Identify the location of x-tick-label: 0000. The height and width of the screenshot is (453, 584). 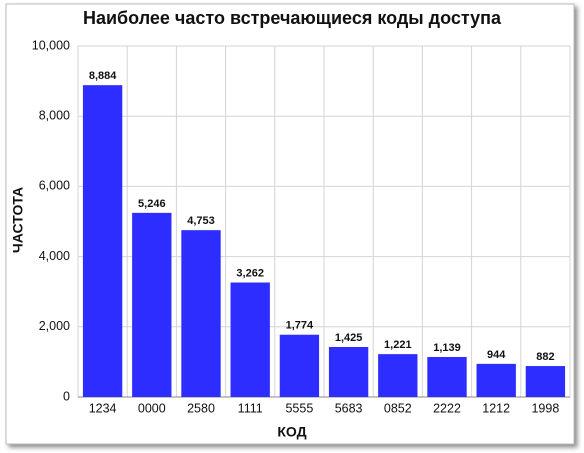
(152, 408).